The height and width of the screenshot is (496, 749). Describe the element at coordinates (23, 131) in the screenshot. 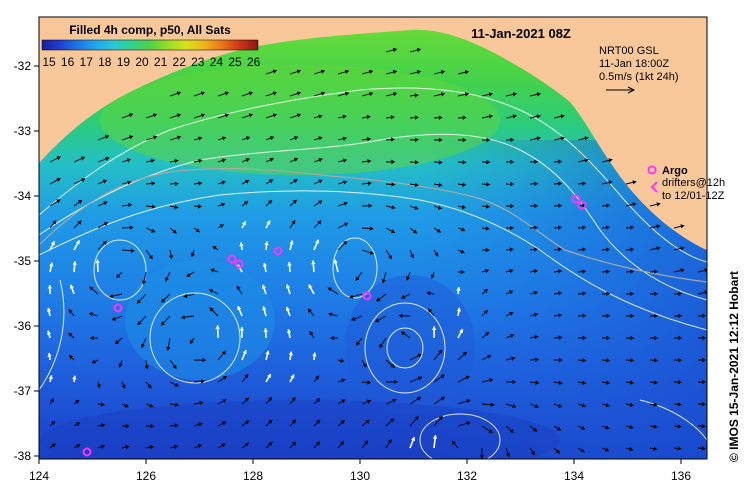

I see `y-tick-label: -33` at that location.